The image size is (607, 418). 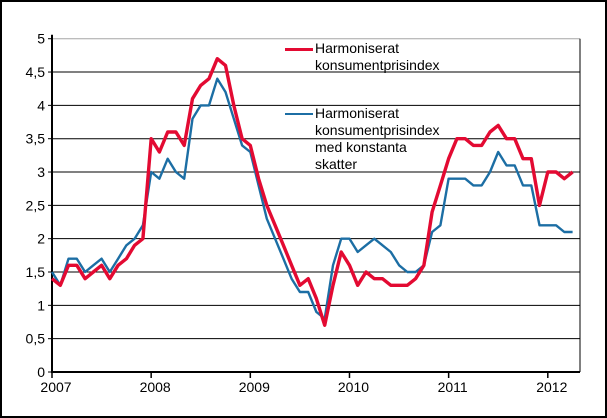 What do you see at coordinates (353, 387) in the screenshot?
I see `x-tick-label: 2010` at bounding box center [353, 387].